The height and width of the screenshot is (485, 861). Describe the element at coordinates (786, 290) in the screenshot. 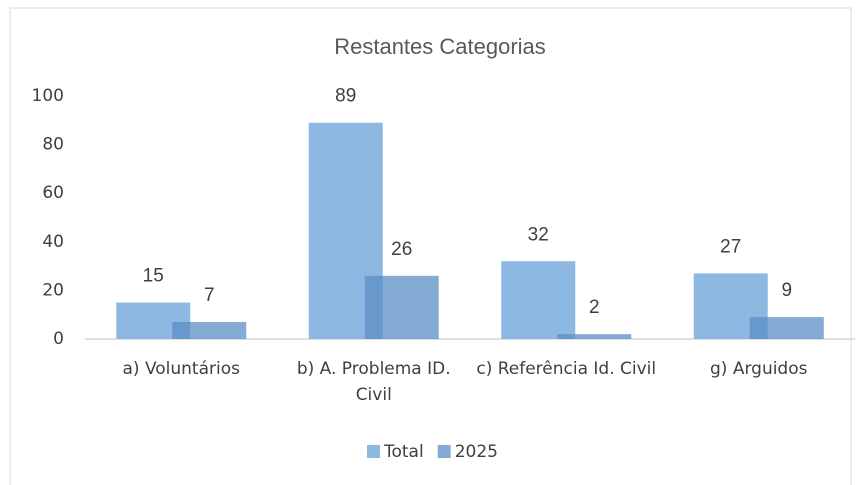

I see `data-label: 9` at that location.